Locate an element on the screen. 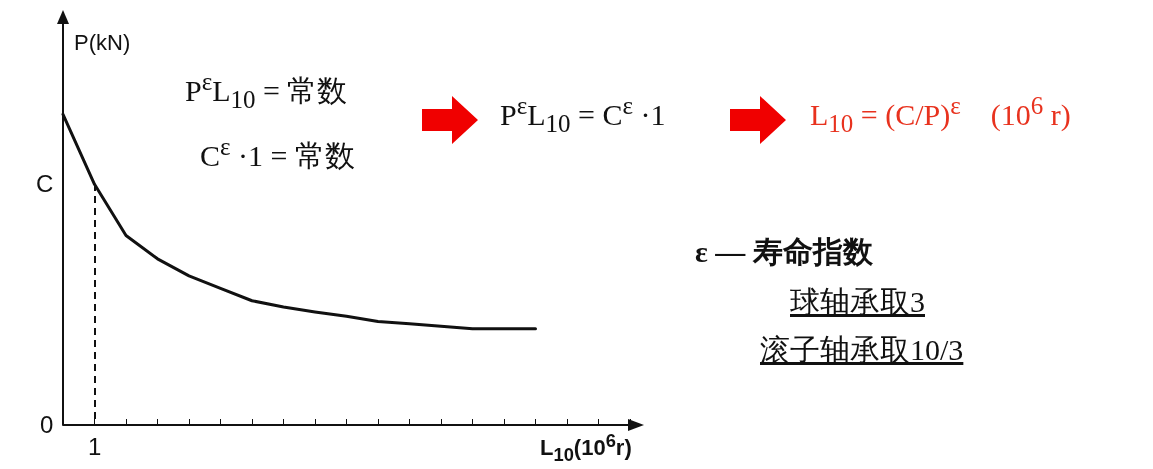 The image size is (1153, 469). text: ε — 寿命指数 is located at coordinates (784, 252).